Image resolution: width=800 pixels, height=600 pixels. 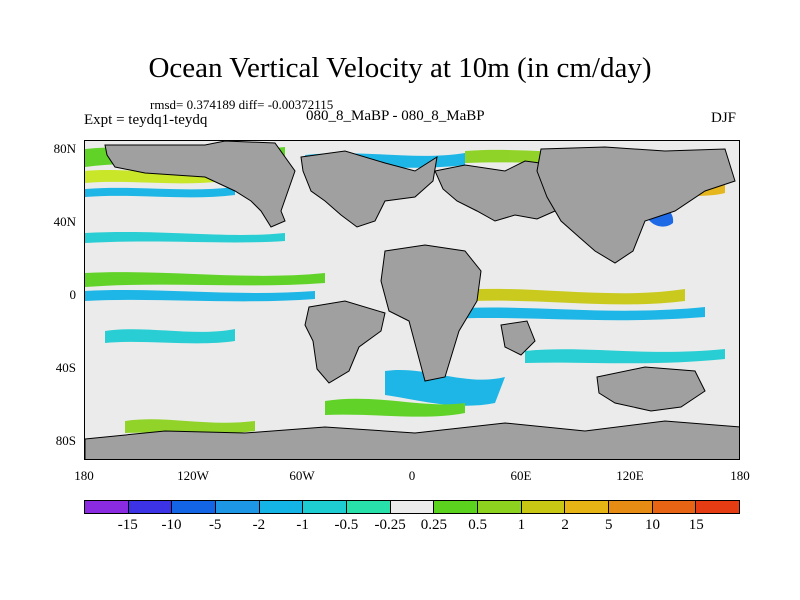 I want to click on colorbar-label: 0.5, so click(x=477, y=525).